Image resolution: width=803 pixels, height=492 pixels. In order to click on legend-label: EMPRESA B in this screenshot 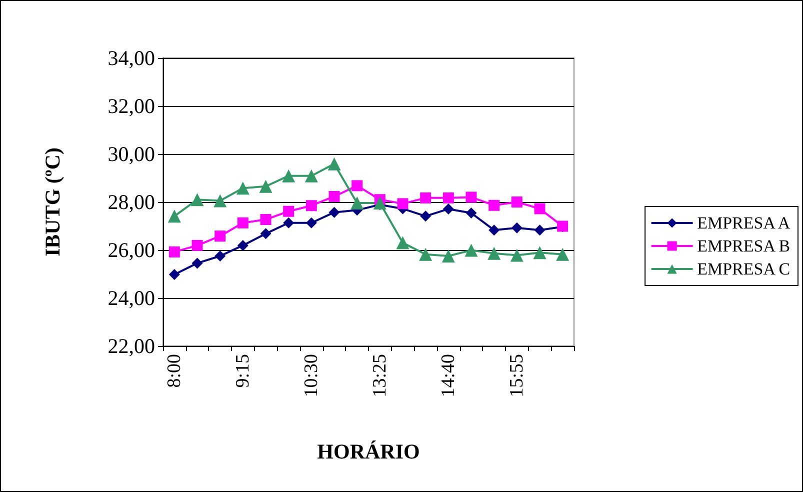, I will do `click(743, 246)`.